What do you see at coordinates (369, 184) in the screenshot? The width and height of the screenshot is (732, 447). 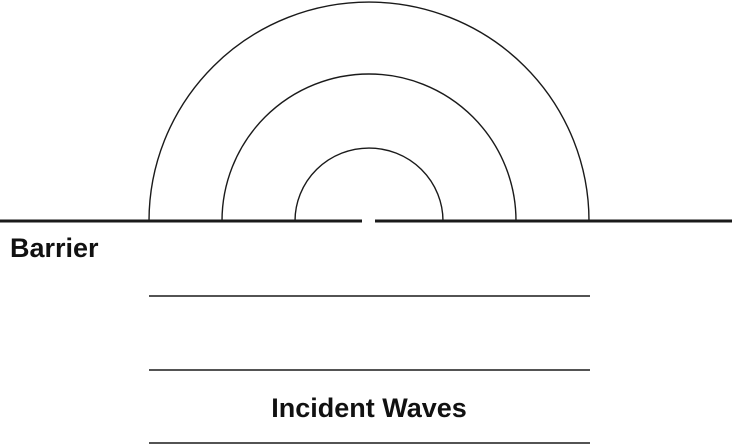 I see `diffracted-wavefront-inner` at bounding box center [369, 184].